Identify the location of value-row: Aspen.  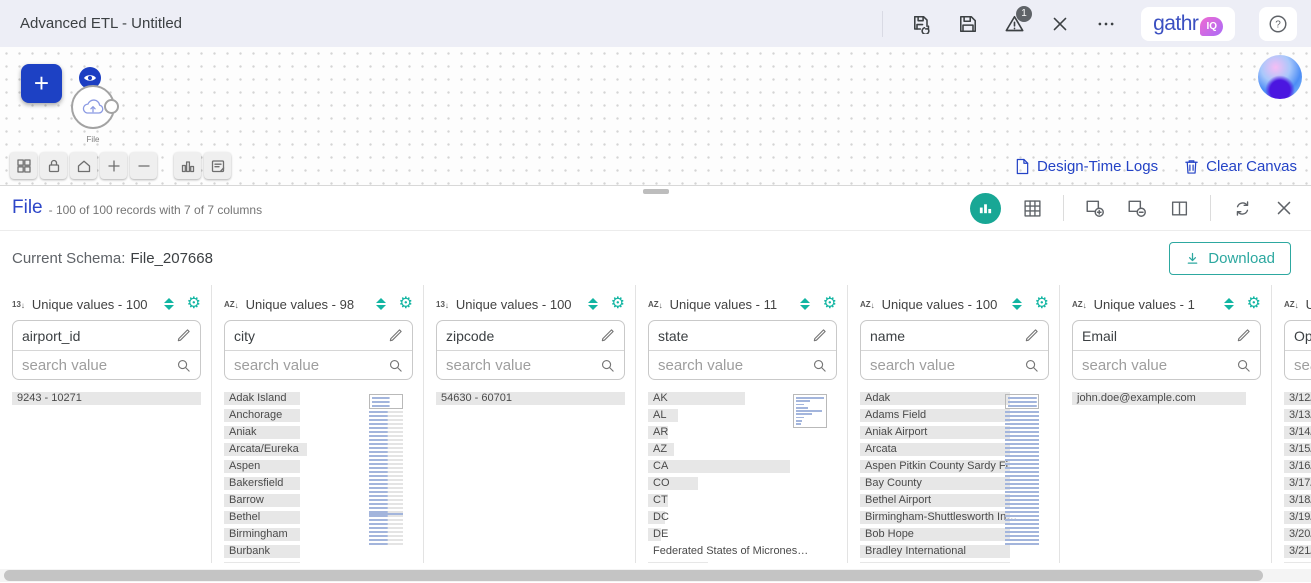
(318, 466).